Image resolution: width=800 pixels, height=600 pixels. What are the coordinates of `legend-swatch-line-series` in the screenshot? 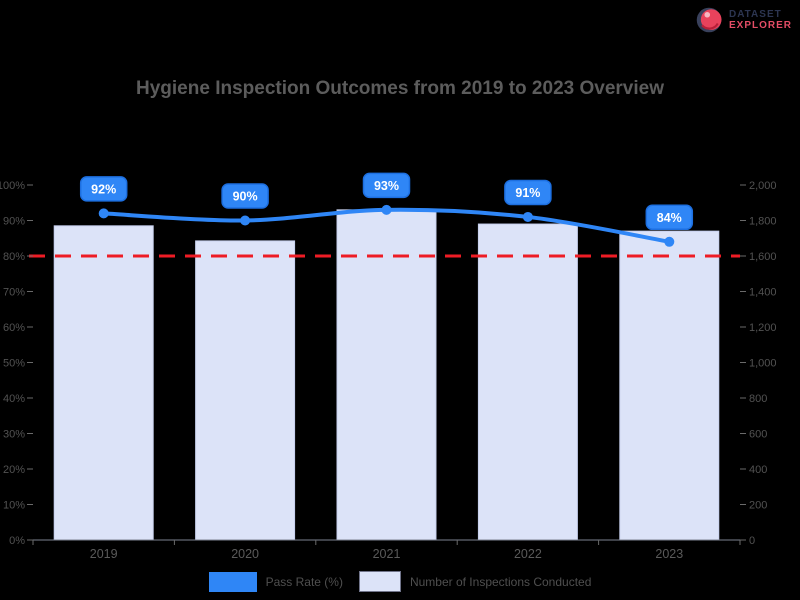 It's located at (232, 581).